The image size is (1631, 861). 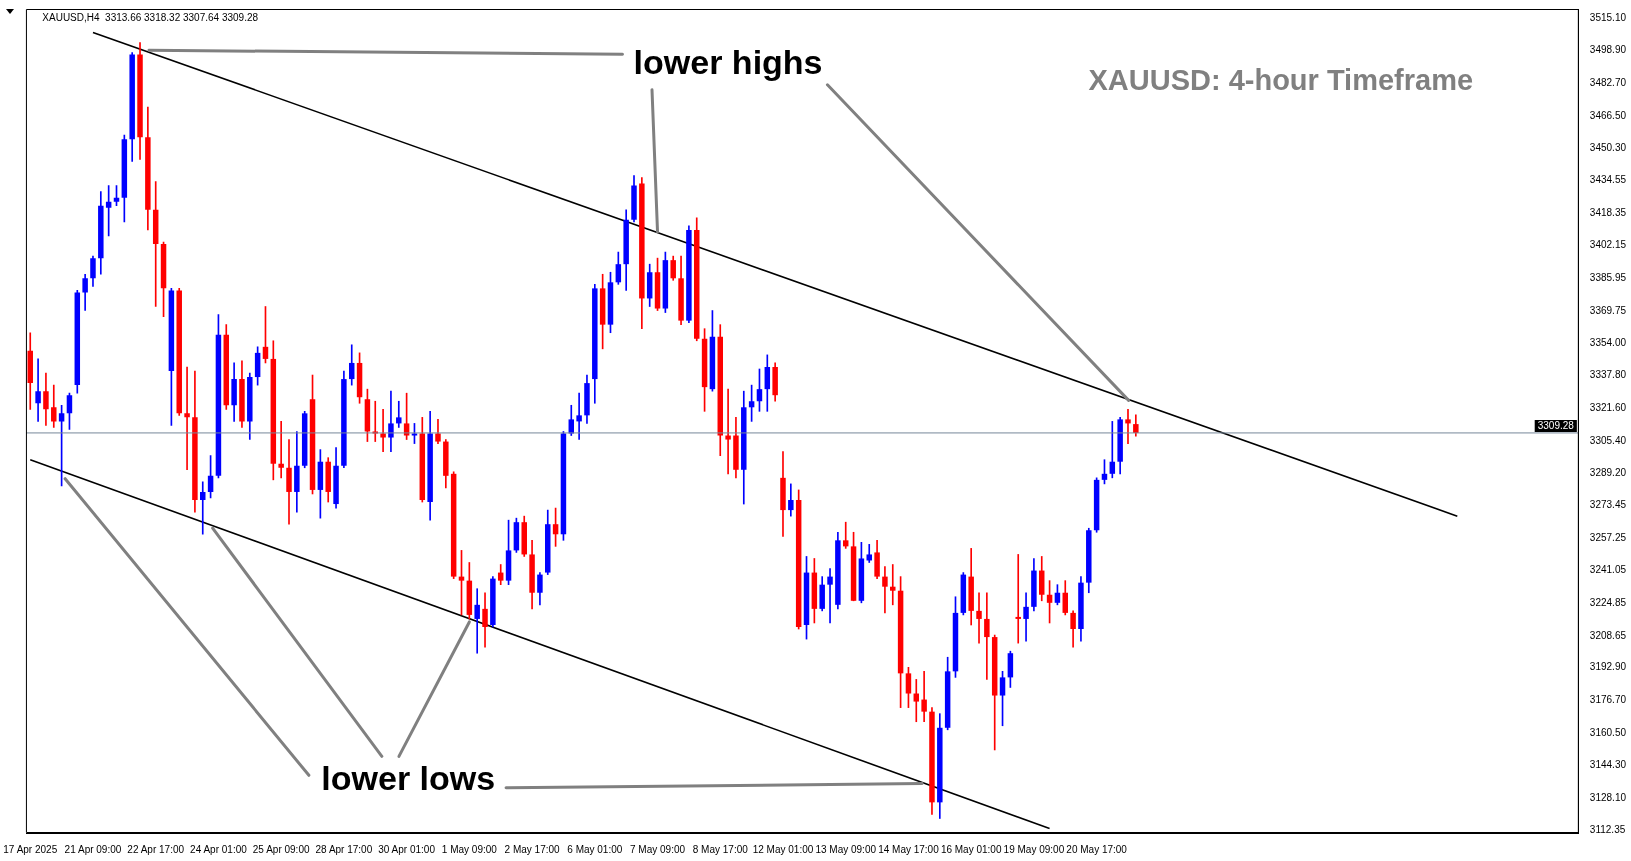 I want to click on x-tick-label: 14 May 17:00, so click(x=909, y=849).